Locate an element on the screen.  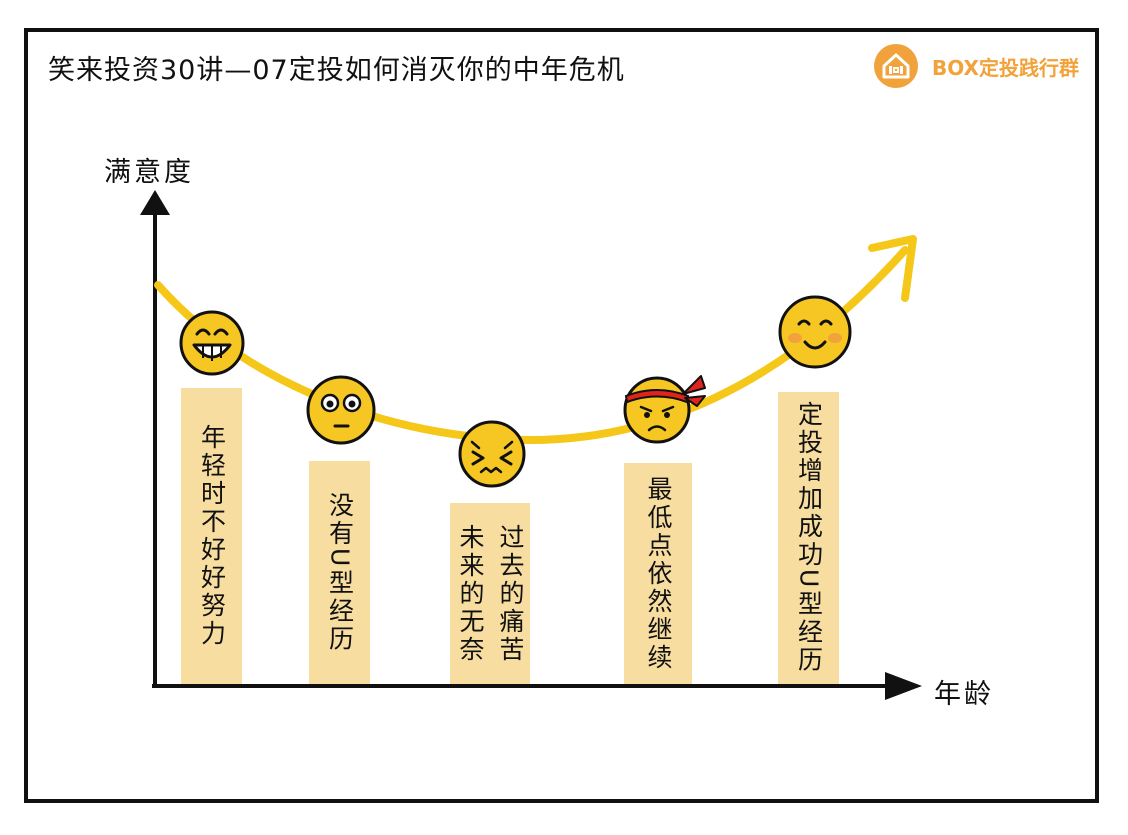
stage-box-3: 未来的无奈 过去的痛苦 is located at coordinates (490, 593).